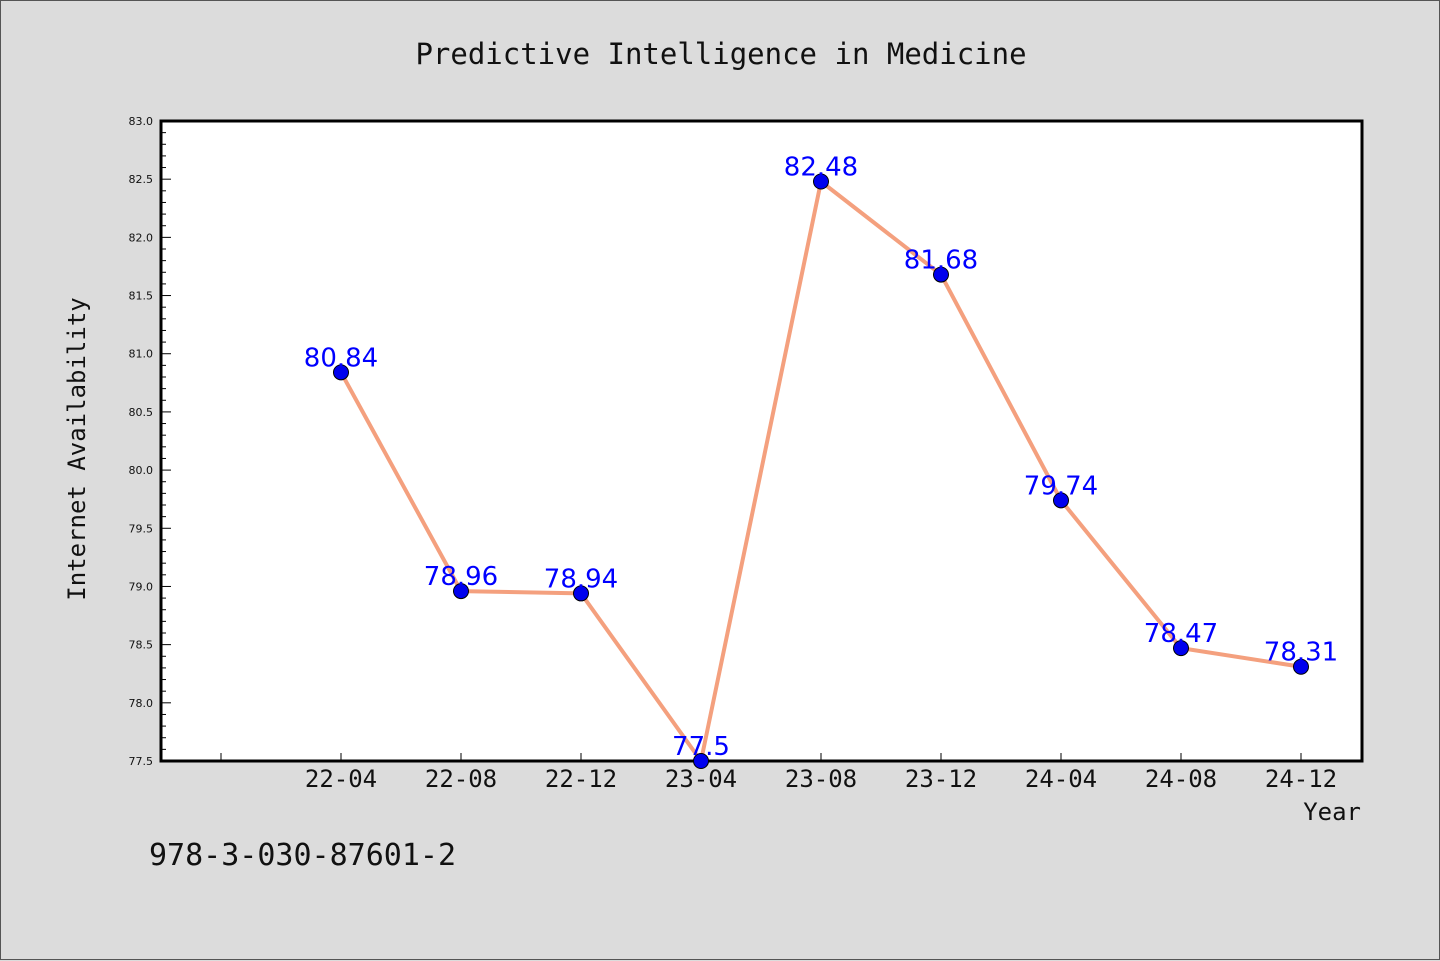 The height and width of the screenshot is (961, 1440). What do you see at coordinates (941, 261) in the screenshot?
I see `data-label: 81.68` at bounding box center [941, 261].